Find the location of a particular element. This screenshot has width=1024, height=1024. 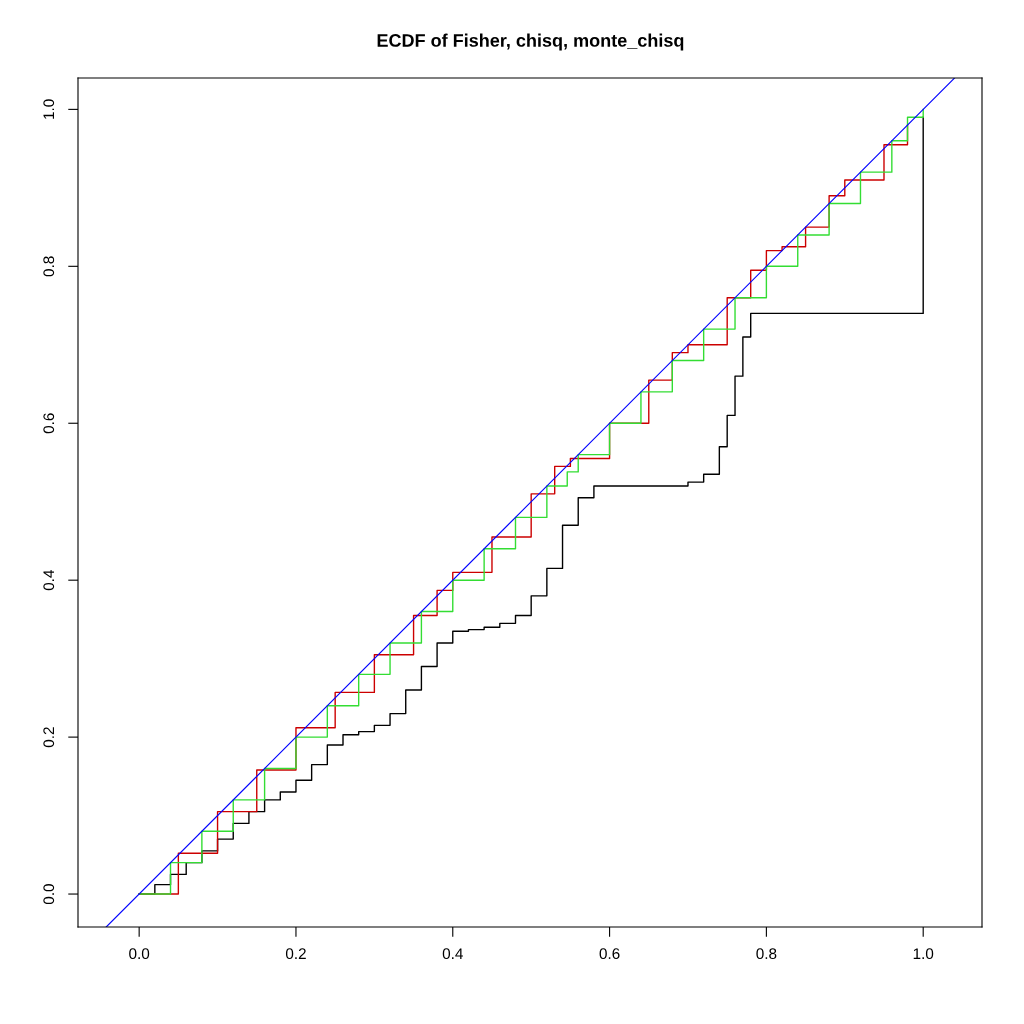

y-tick-label: 0.8 is located at coordinates (49, 266).